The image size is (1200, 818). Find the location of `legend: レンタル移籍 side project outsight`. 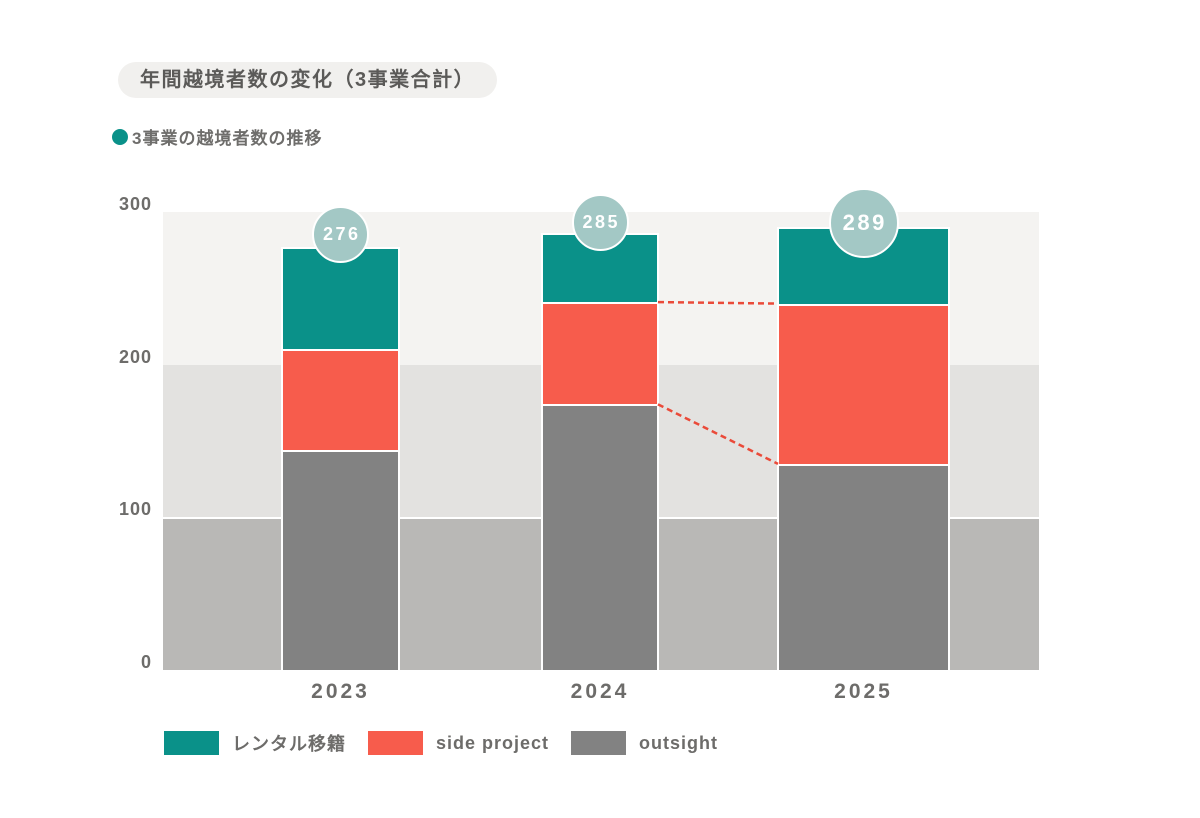

legend: レンタル移籍 side project outsight is located at coordinates (441, 743).